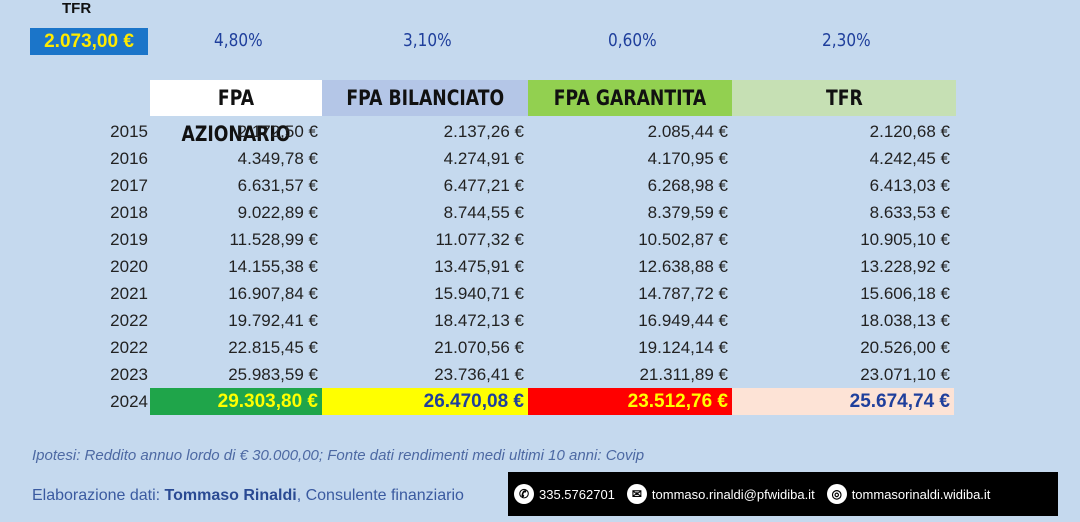 This screenshot has width=1080, height=522. I want to click on value-cell: 11.077,32 €, so click(479, 239).